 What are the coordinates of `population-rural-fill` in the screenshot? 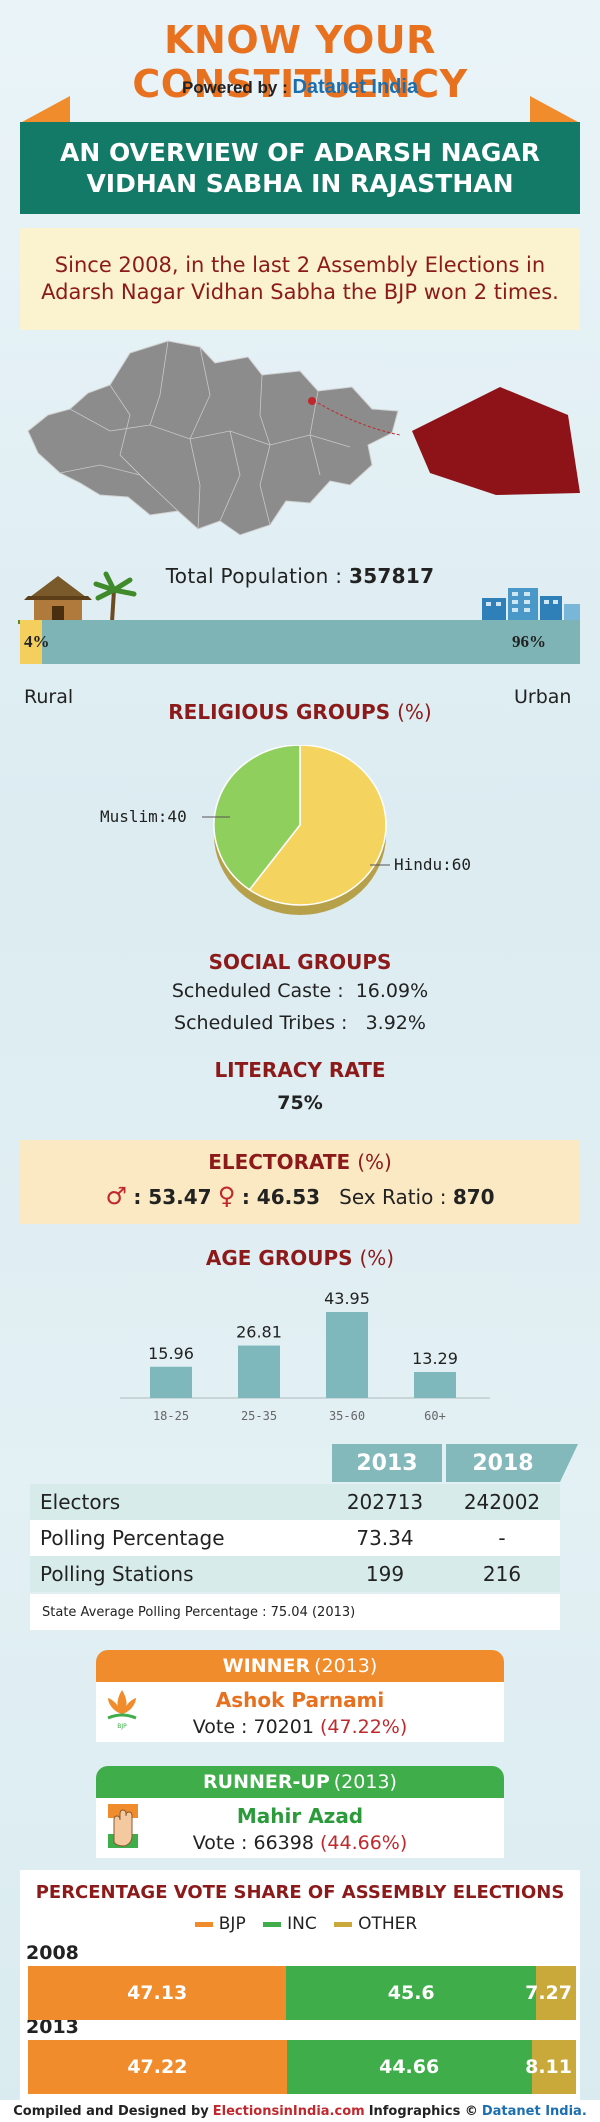 It's located at (31, 642).